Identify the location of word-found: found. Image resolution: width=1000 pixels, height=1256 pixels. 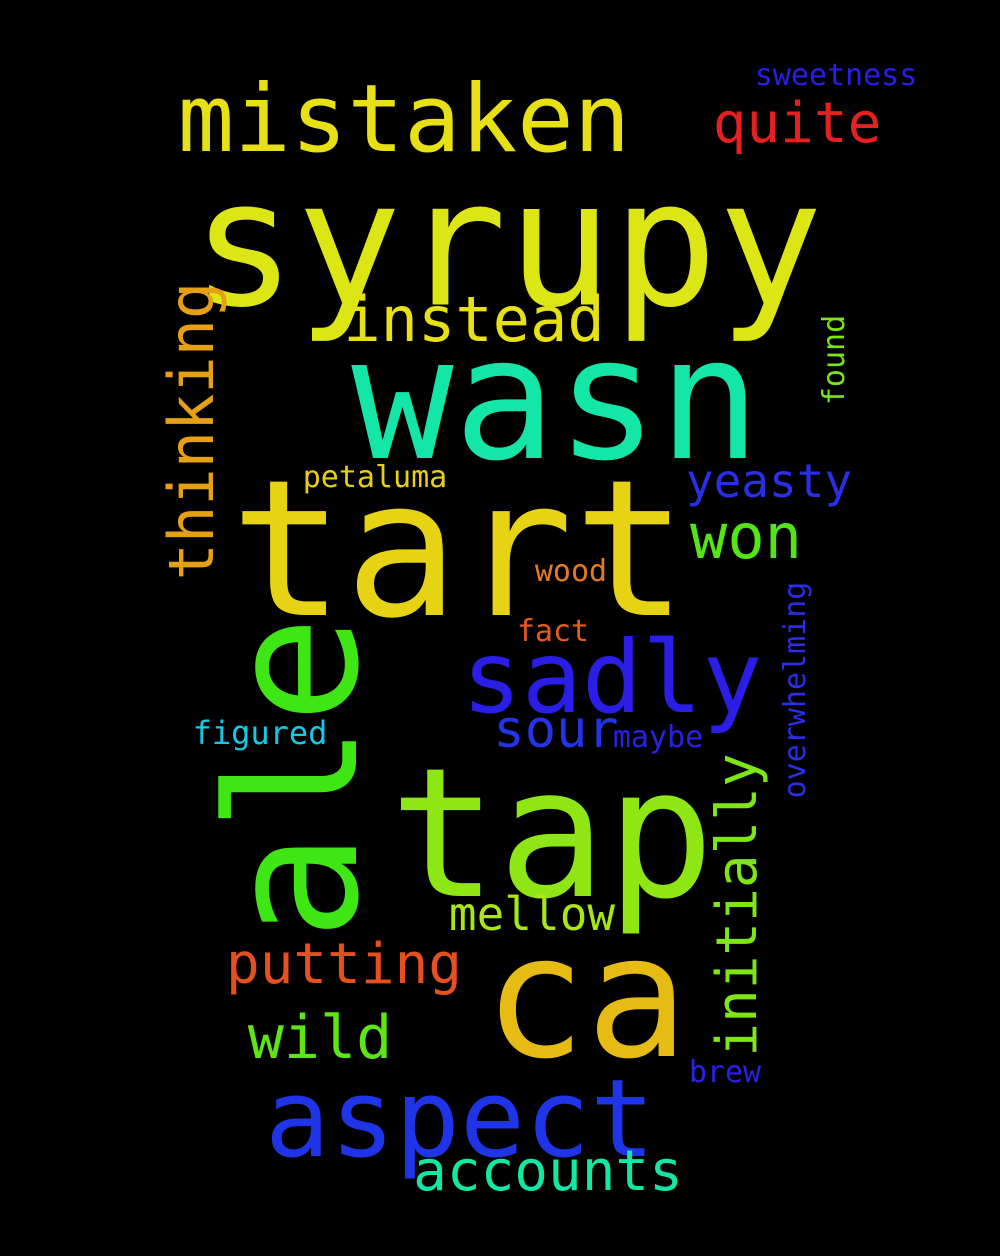
(834, 360).